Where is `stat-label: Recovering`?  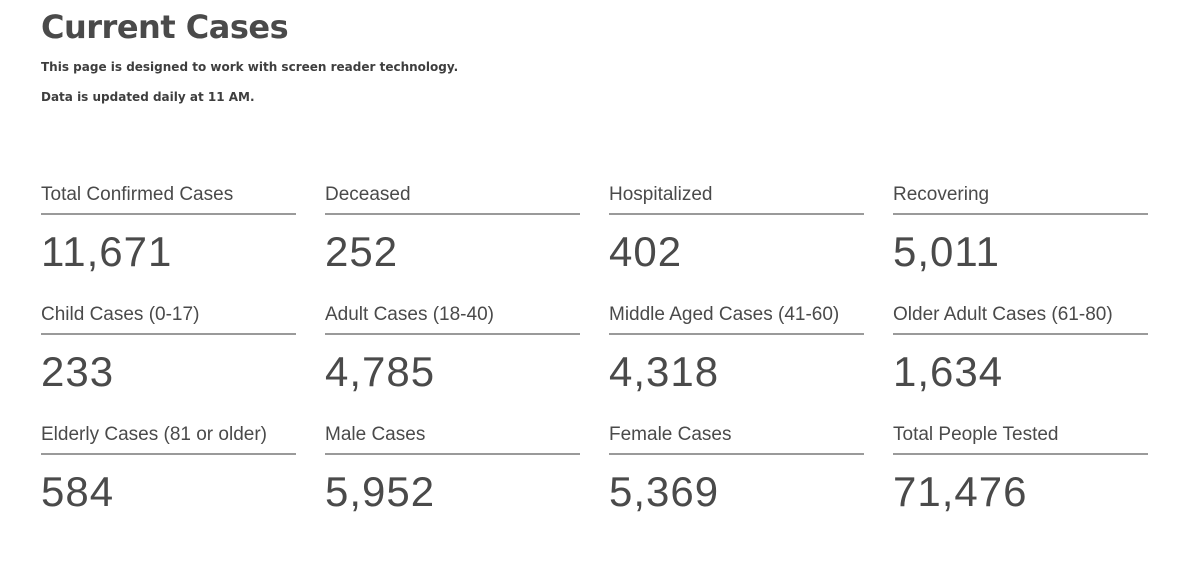
stat-label: Recovering is located at coordinates (1020, 198).